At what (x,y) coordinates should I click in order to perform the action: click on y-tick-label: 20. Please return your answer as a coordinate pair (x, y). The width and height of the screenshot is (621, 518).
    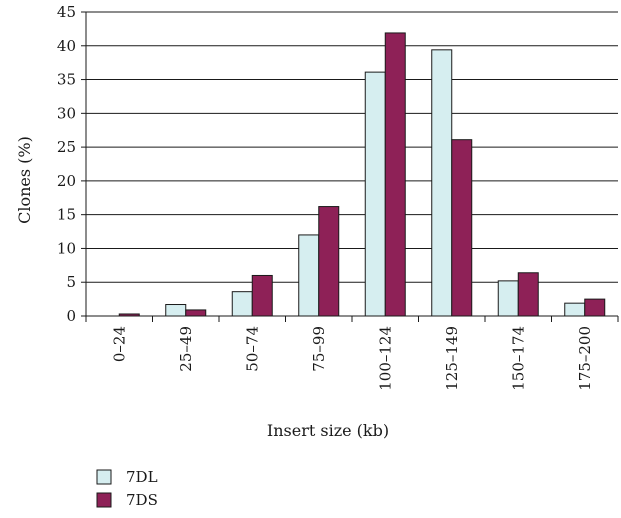
    Looking at the image, I should click on (66, 181).